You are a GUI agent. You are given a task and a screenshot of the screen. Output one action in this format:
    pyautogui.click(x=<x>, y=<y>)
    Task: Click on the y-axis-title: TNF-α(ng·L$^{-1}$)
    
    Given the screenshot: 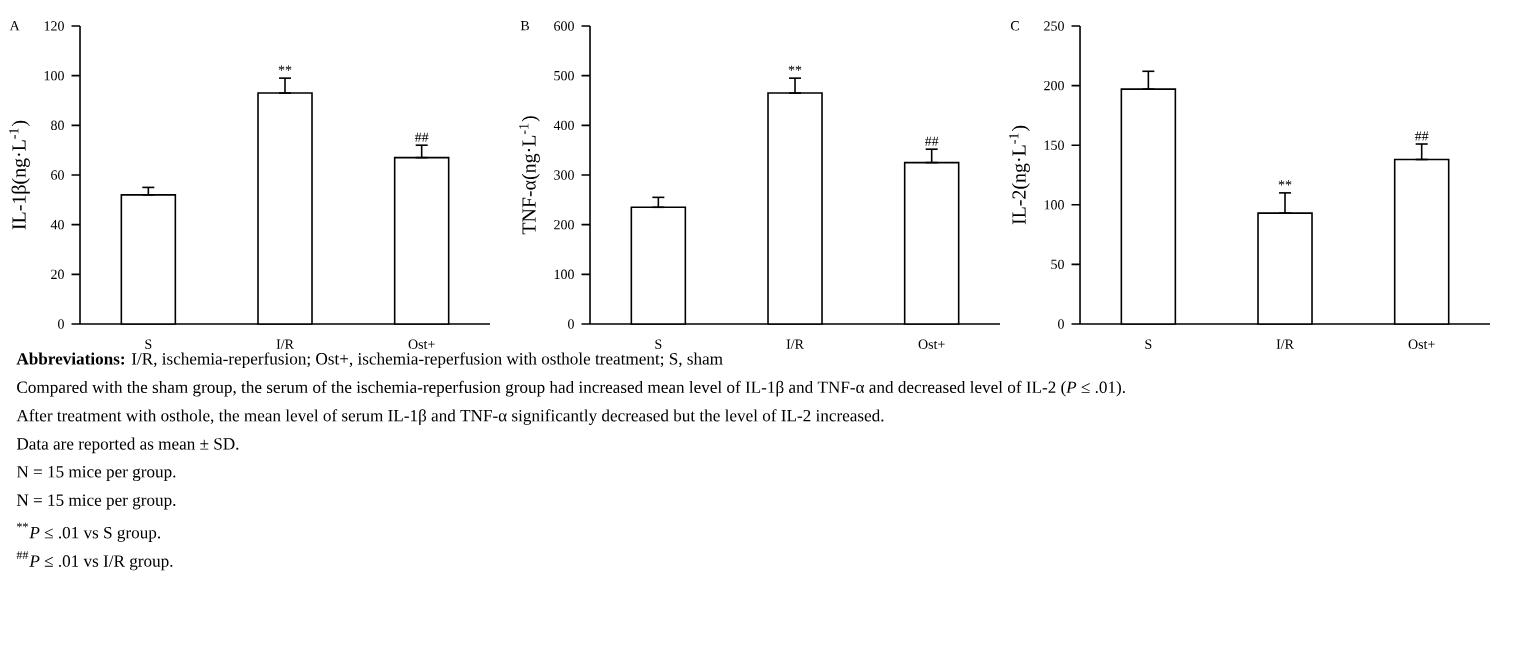 What is the action you would take?
    pyautogui.click(x=529, y=175)
    